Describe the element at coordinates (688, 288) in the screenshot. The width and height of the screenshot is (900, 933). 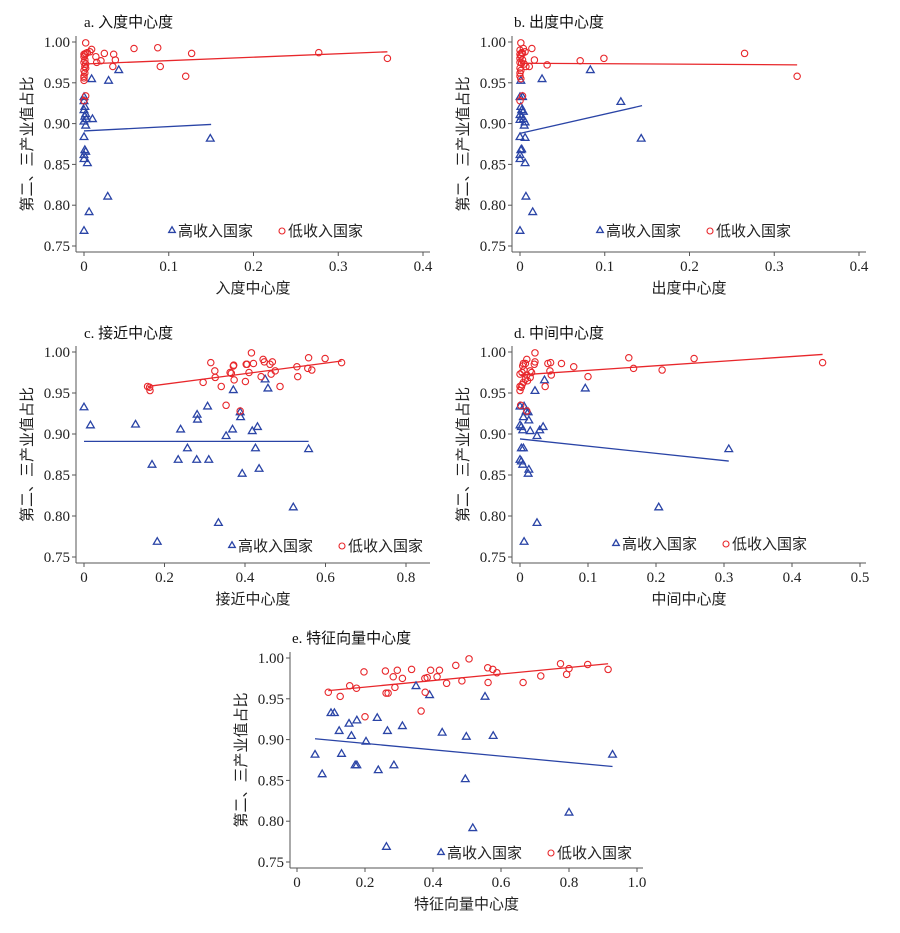
I see `x-axis-title: 出度中心度` at that location.